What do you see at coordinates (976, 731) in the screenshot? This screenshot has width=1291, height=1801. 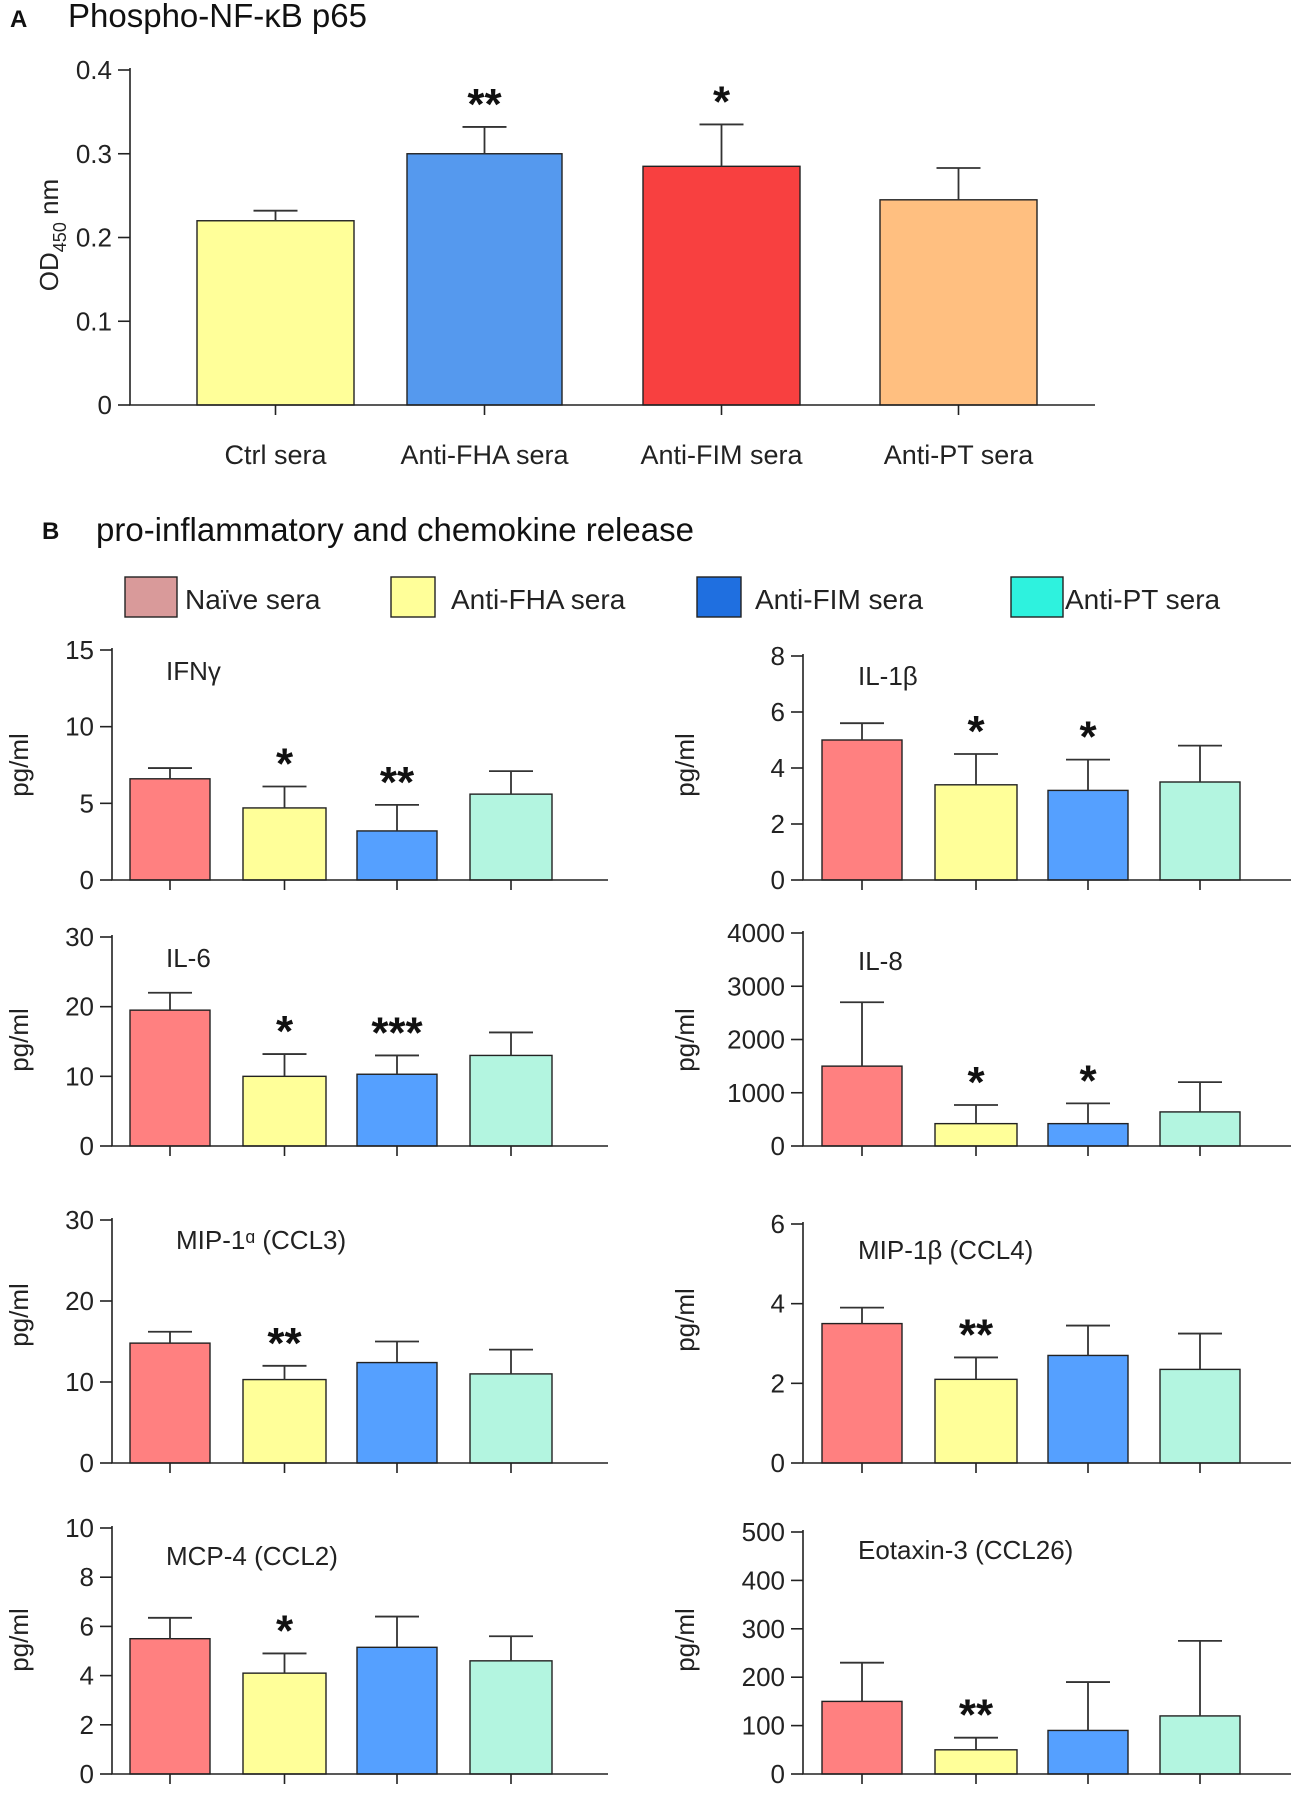 I see `il1b-significance-2: *` at bounding box center [976, 731].